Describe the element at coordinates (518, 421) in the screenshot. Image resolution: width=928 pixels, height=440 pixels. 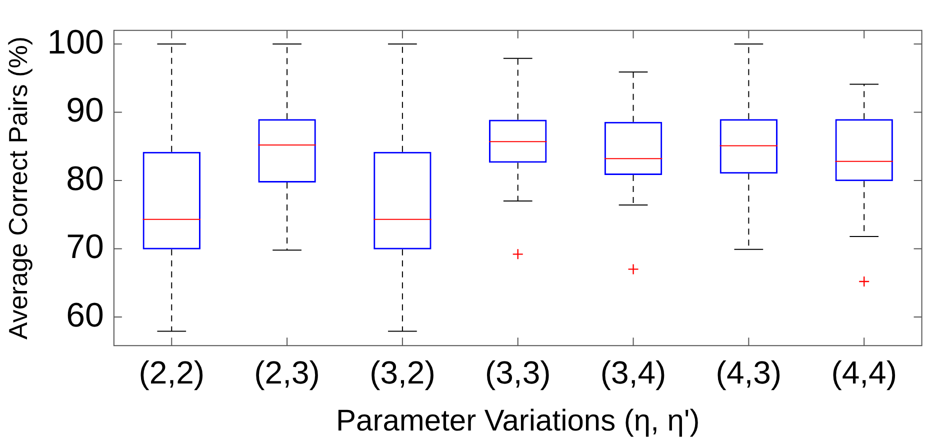
I see `x-axis-title: Parameter Variations (η, η')` at that location.